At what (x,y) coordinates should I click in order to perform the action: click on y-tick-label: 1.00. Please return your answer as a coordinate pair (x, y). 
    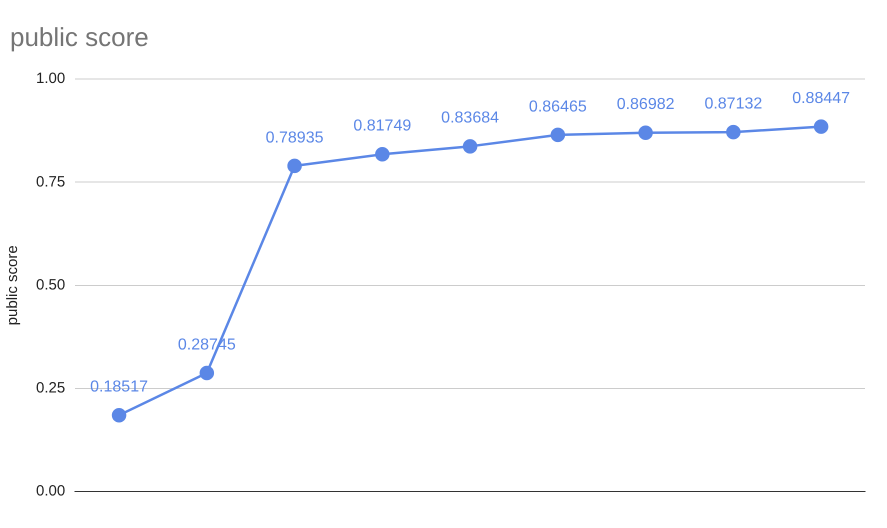
    Looking at the image, I should click on (51, 79).